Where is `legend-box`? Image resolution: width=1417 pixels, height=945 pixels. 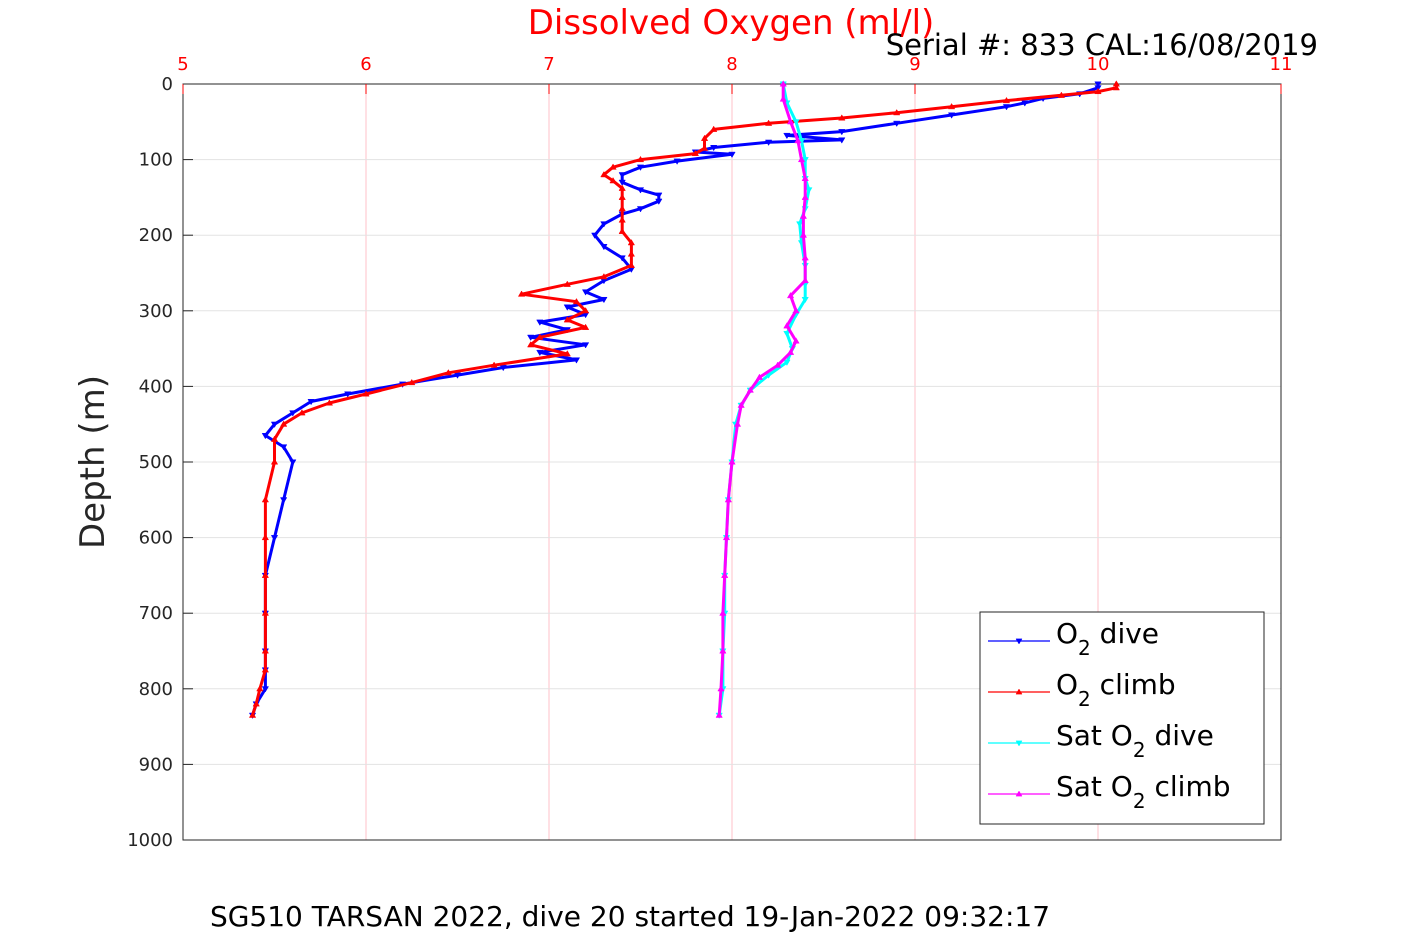 legend-box is located at coordinates (1122, 718).